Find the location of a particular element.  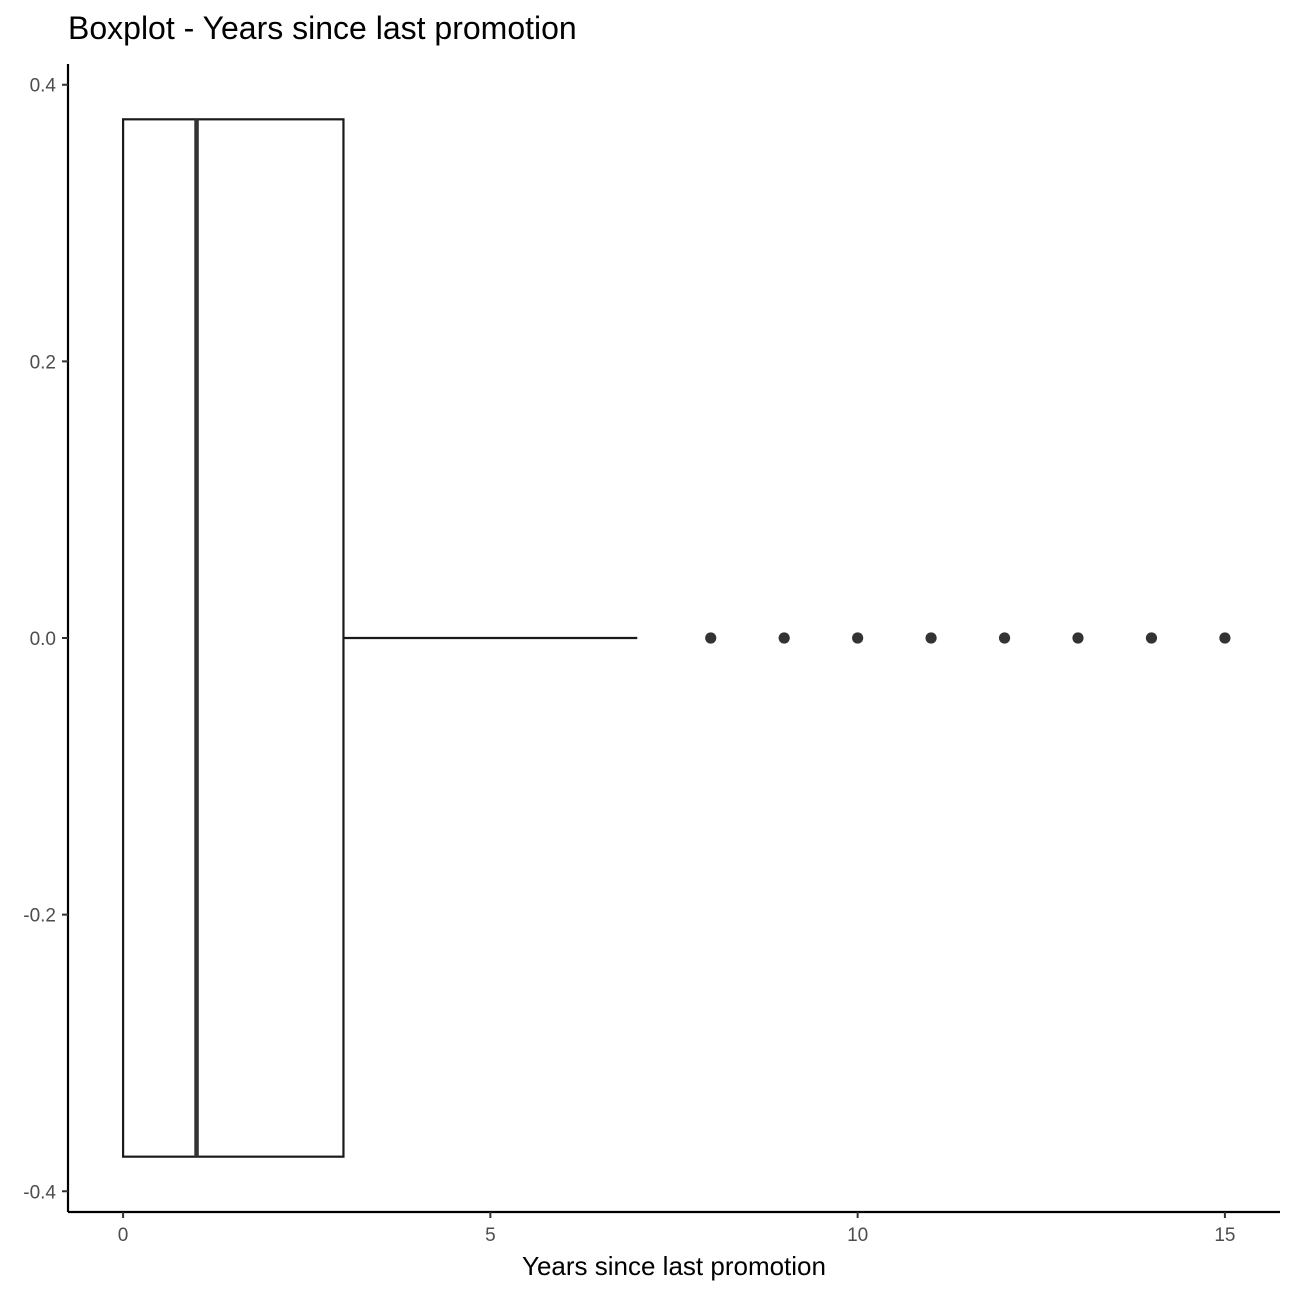

x-tick-label: 10 is located at coordinates (857, 1235).